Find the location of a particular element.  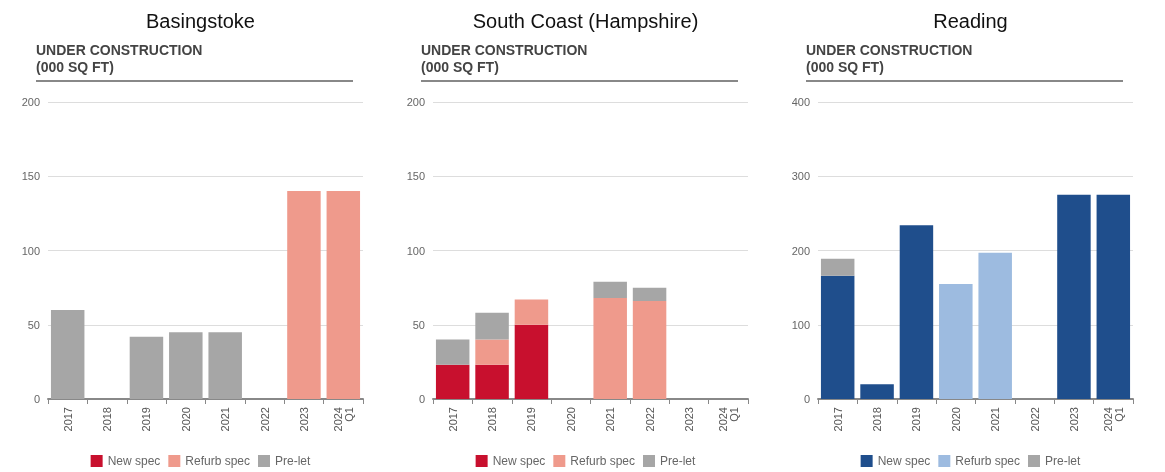

chart-title: South Coast (Hampshire) is located at coordinates (585, 21).